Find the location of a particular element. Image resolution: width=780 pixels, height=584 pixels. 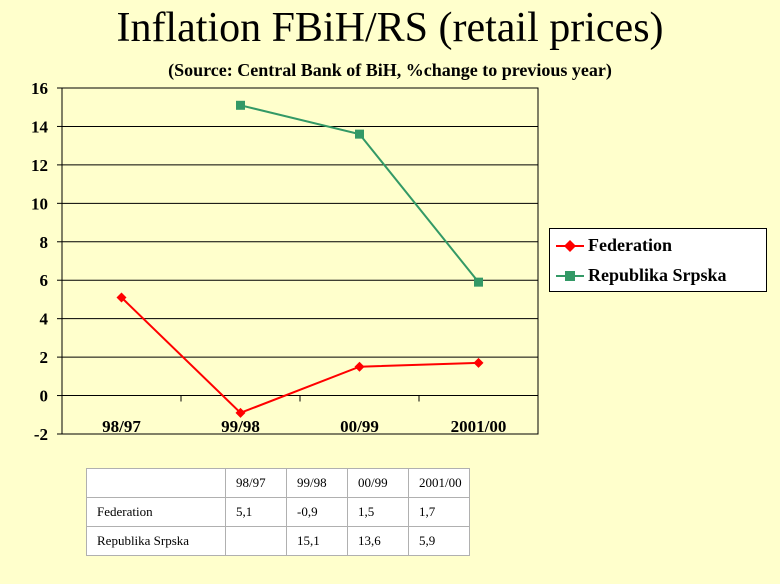

table-header-cell: 00/99 is located at coordinates (378, 483).